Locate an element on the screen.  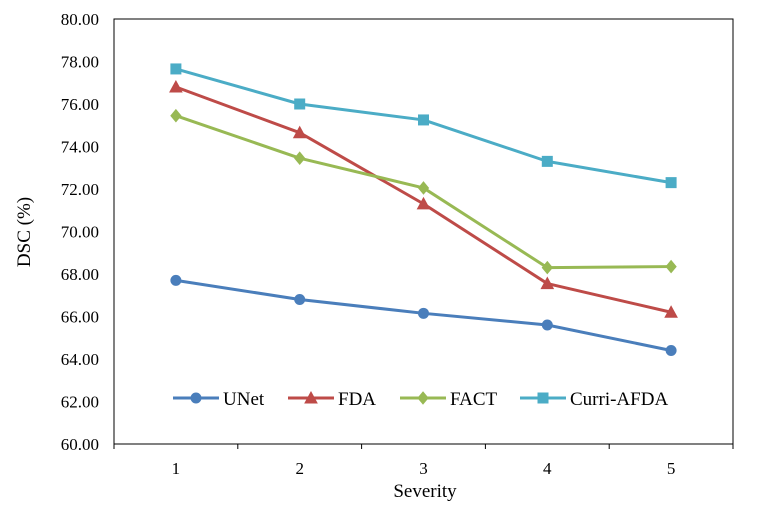
y-tick-label: 74.00 is located at coordinates (80, 147).